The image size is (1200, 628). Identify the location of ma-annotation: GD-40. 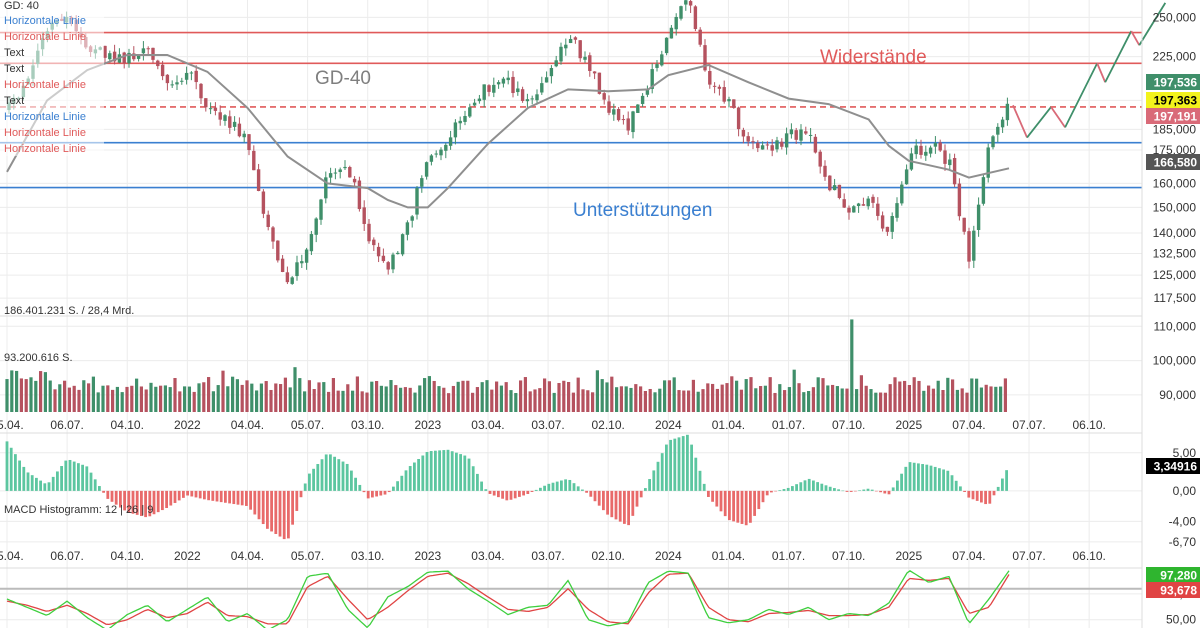
(343, 78).